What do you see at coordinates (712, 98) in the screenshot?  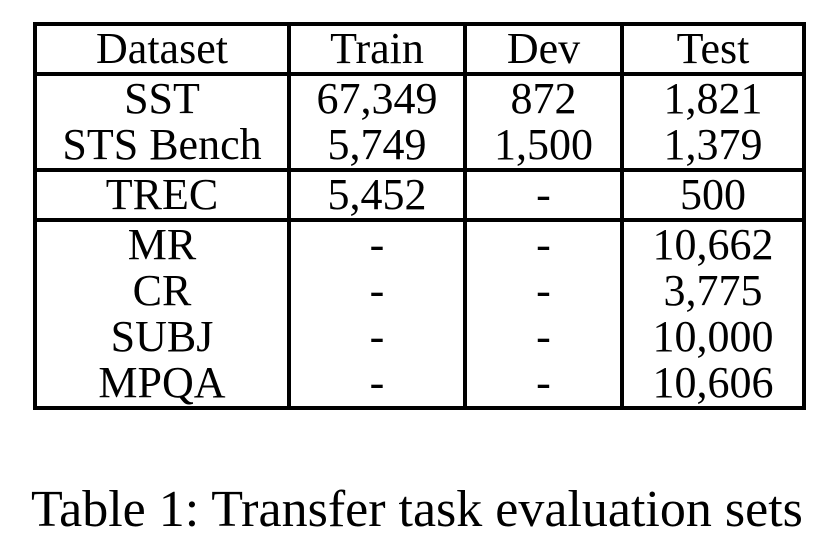 I see `table-cell: 1,821` at bounding box center [712, 98].